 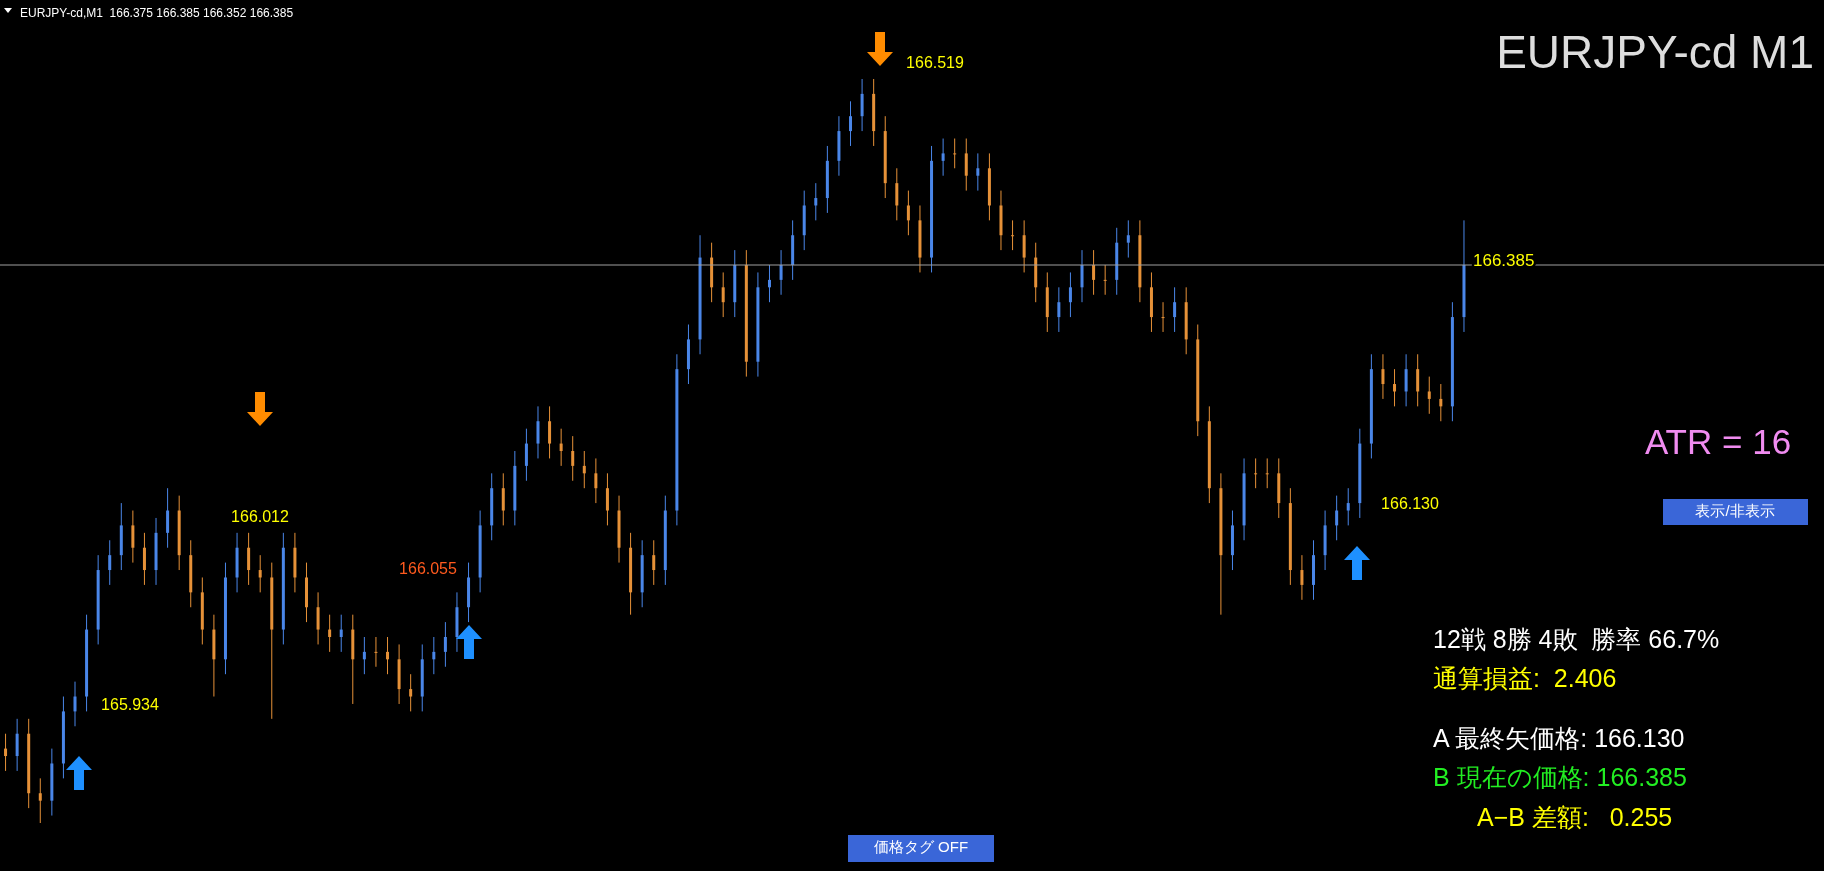 What do you see at coordinates (428, 569) in the screenshot?
I see `annotation: 166.055` at bounding box center [428, 569].